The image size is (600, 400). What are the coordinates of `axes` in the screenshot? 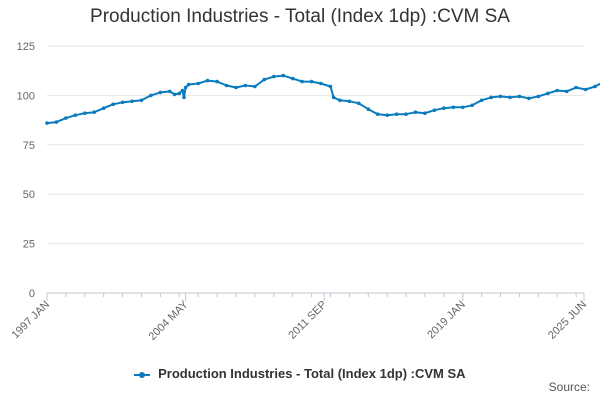 It's located at (315, 296).